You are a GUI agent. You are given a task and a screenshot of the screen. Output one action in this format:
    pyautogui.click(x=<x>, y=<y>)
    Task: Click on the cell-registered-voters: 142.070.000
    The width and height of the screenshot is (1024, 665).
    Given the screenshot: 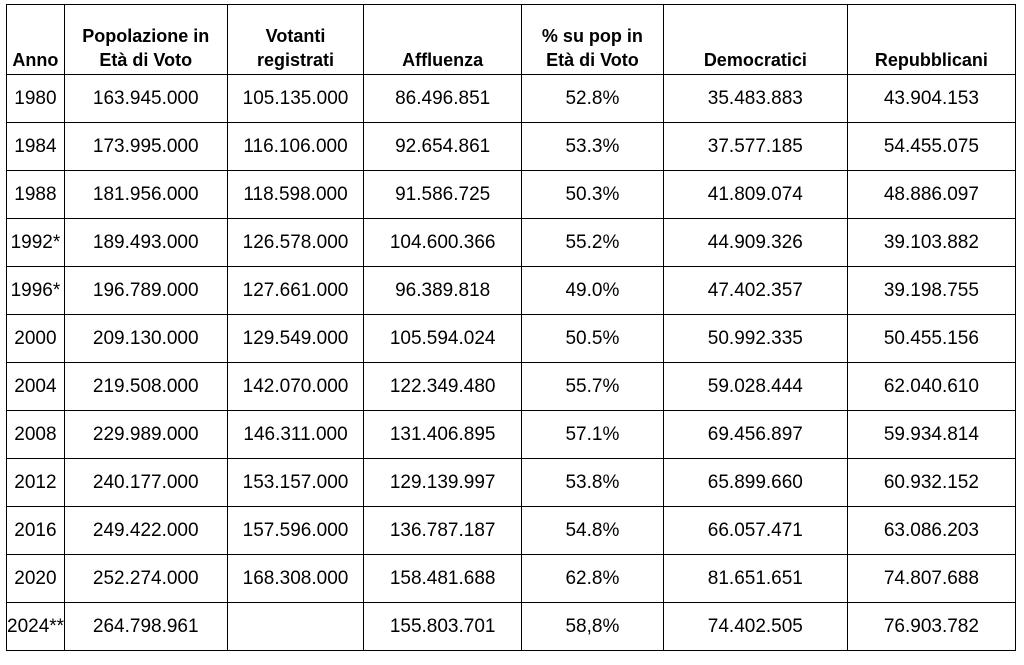 What is the action you would take?
    pyautogui.click(x=295, y=386)
    